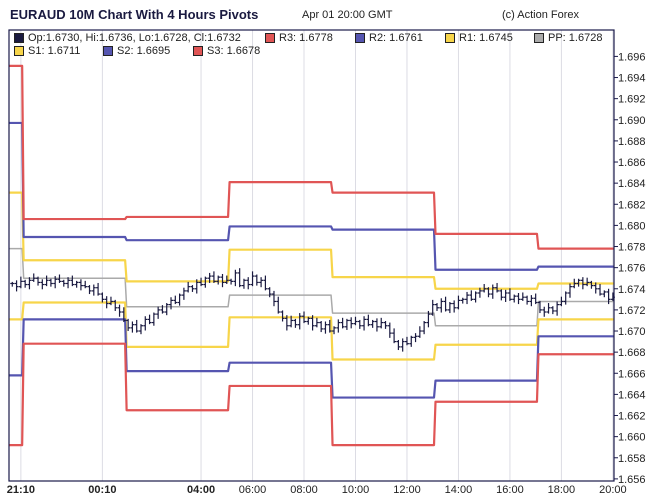 This screenshot has width=650, height=501. Describe the element at coordinates (270, 38) in the screenshot. I see `legend-swatch-r3` at that location.